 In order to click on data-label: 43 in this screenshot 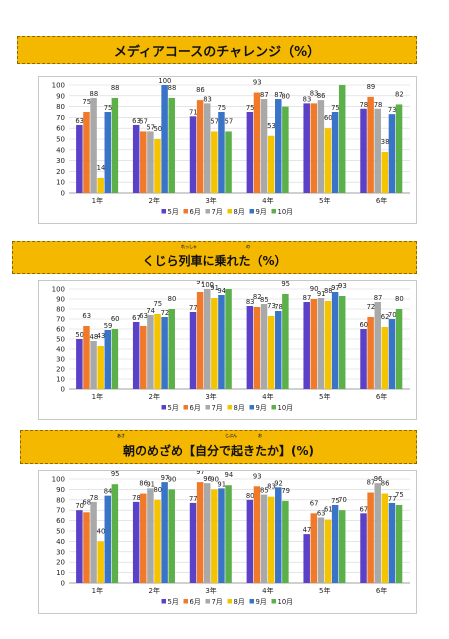, I will do `click(101, 336)`.